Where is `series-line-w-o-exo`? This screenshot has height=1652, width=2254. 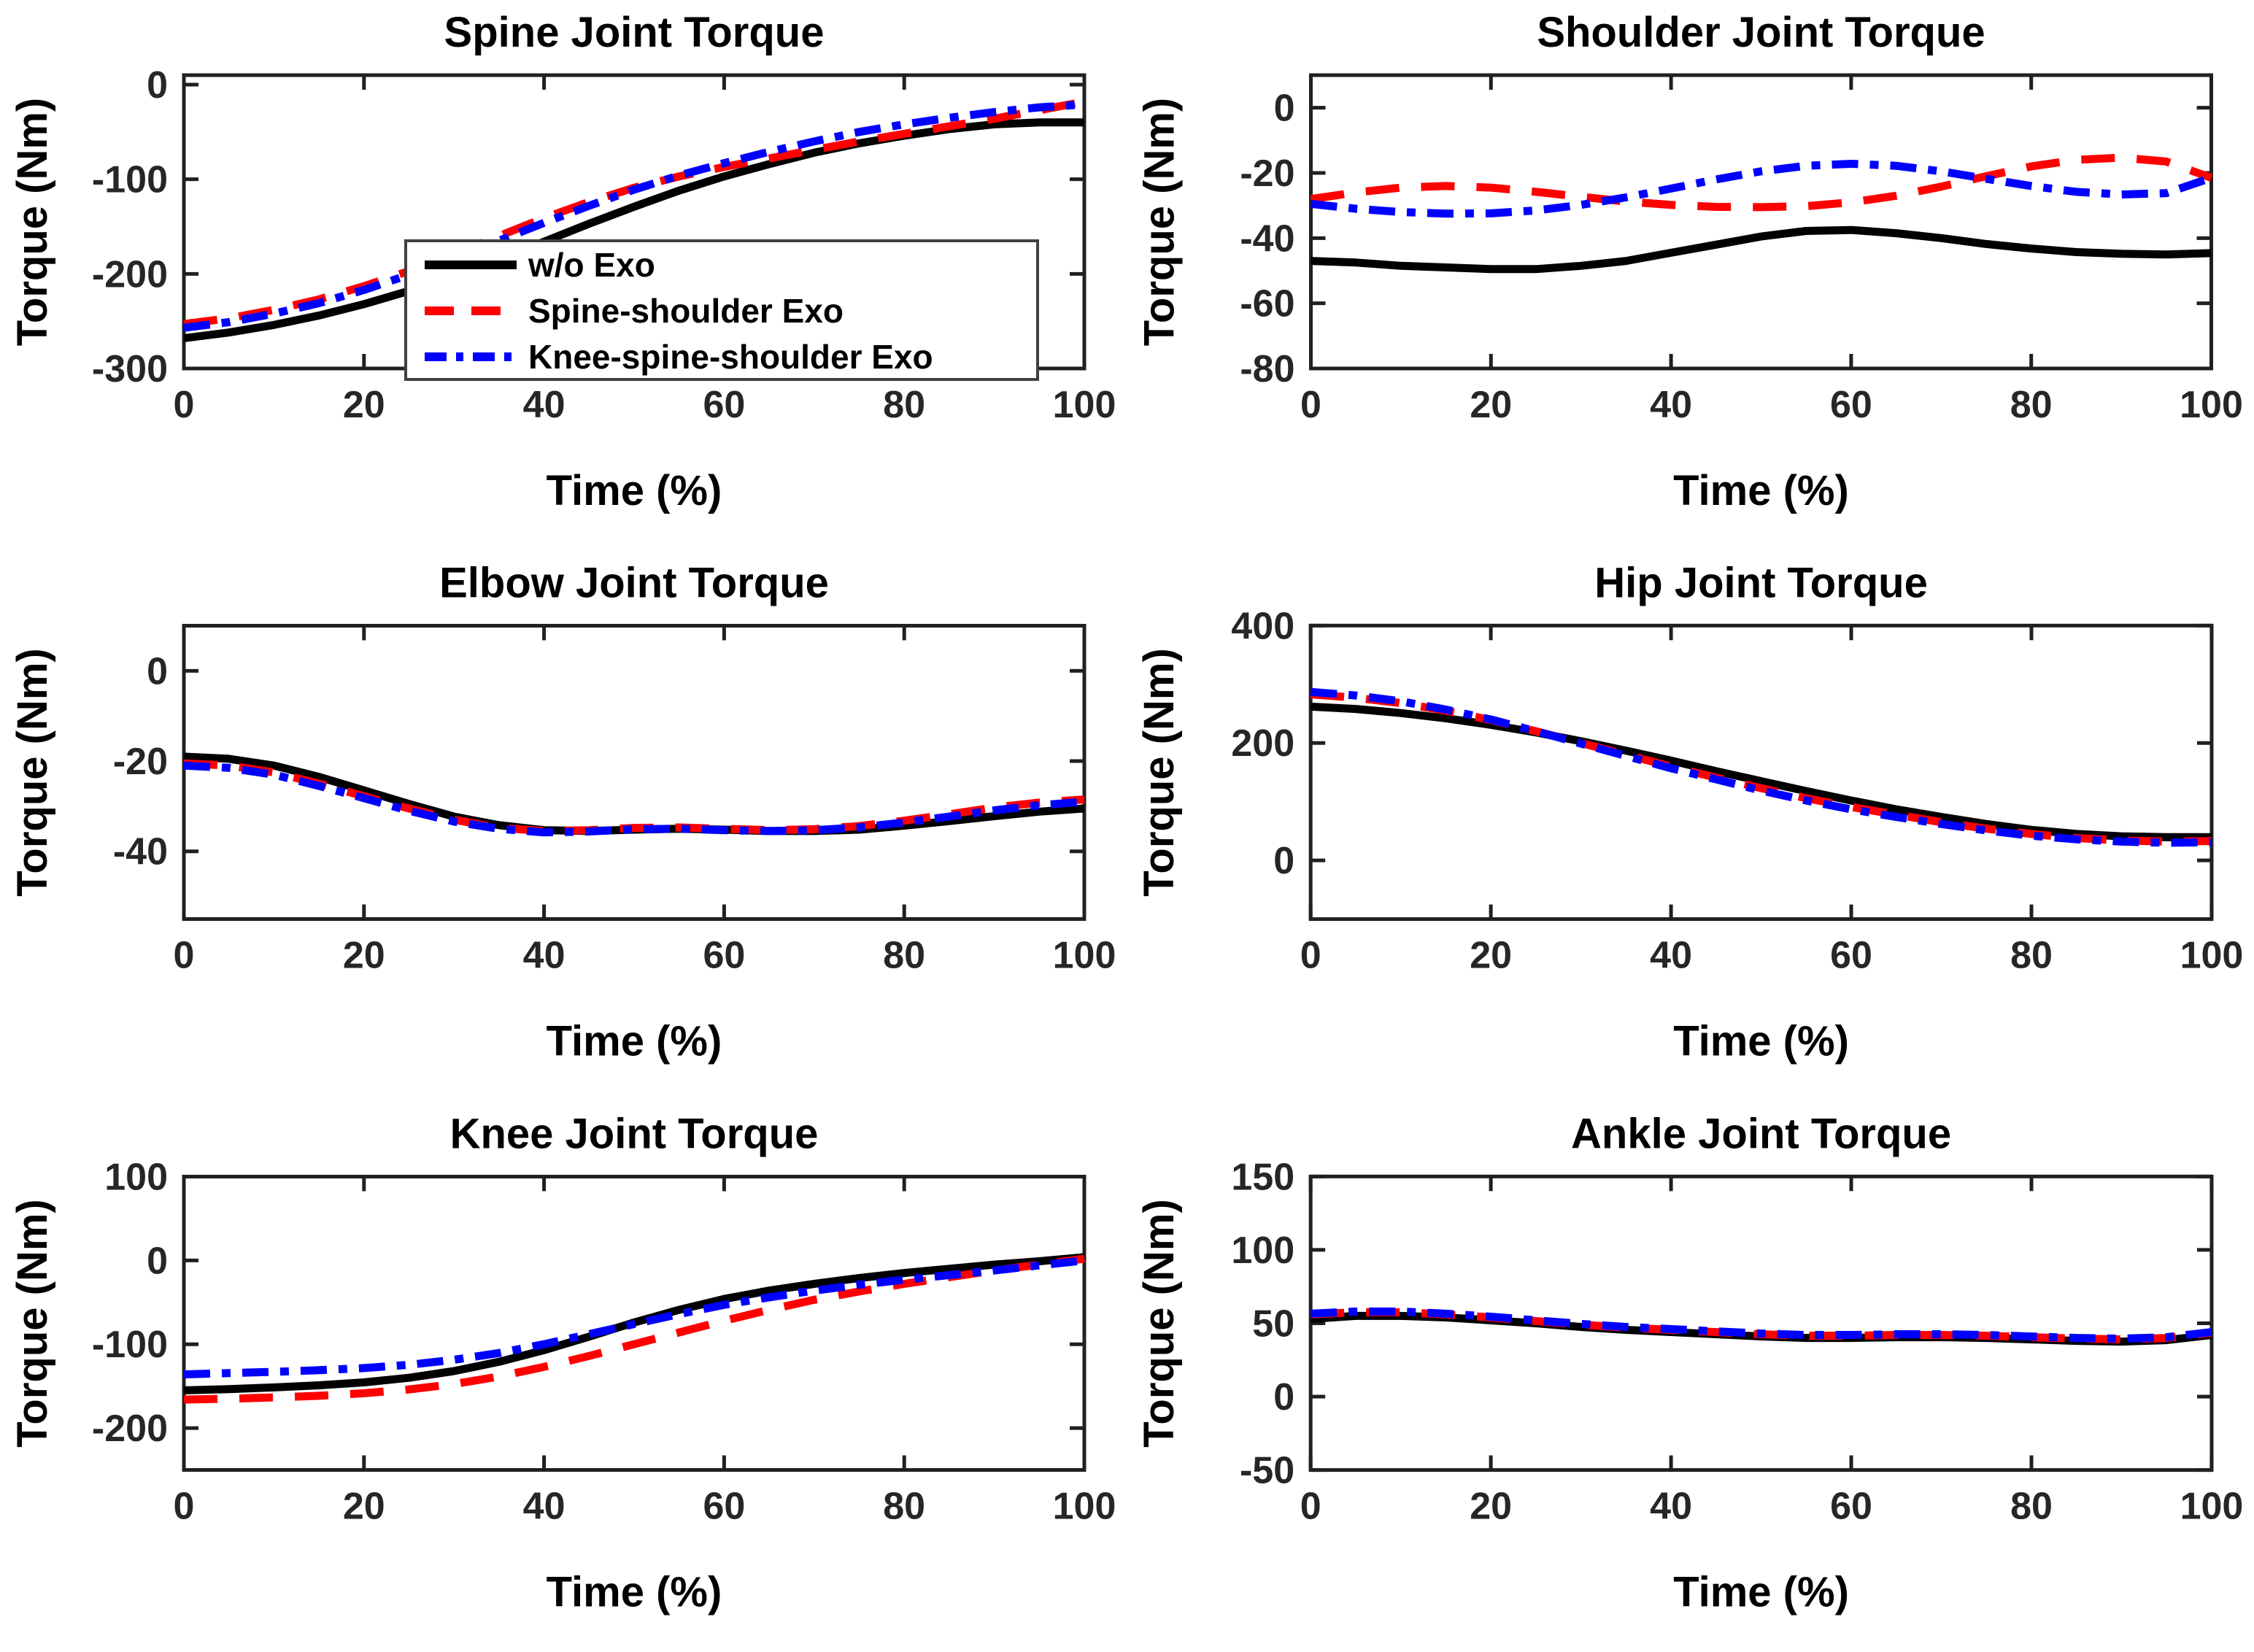 series-line-w-o-exo is located at coordinates (1761, 772).